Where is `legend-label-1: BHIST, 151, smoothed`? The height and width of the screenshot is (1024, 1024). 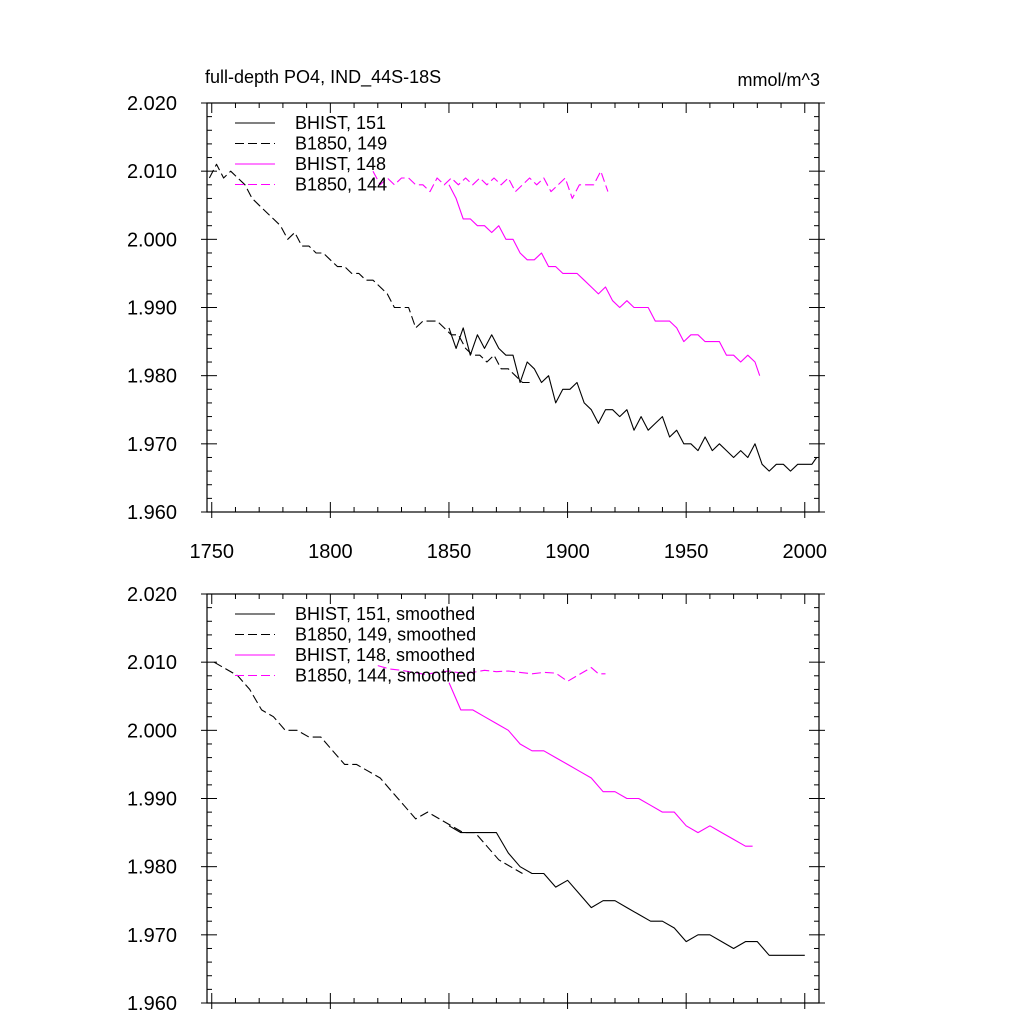
legend-label-1: BHIST, 151, smoothed is located at coordinates (385, 614).